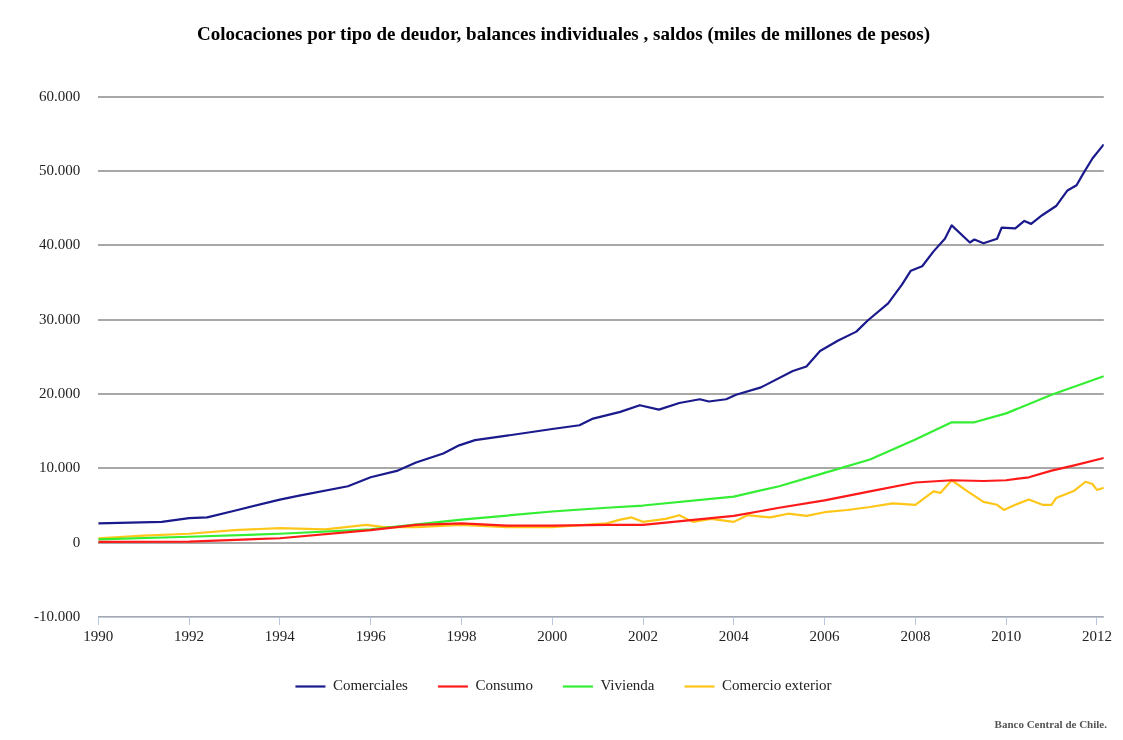 The height and width of the screenshot is (740, 1123). Describe the element at coordinates (60, 467) in the screenshot. I see `y-tick-label: 10.000` at that location.